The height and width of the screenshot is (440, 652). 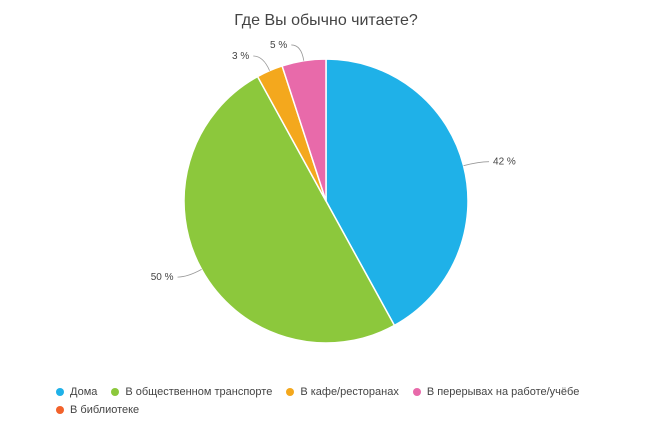 I want to click on chart-title: Где Вы обычно читаете?, so click(x=326, y=20).